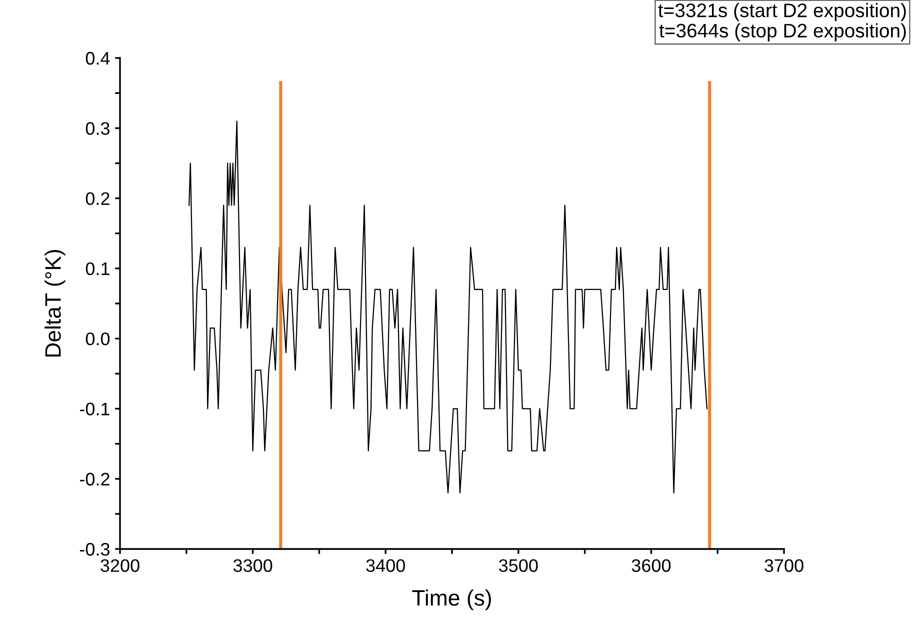 This screenshot has width=912, height=627. I want to click on x-tick-label: 3600, so click(651, 565).